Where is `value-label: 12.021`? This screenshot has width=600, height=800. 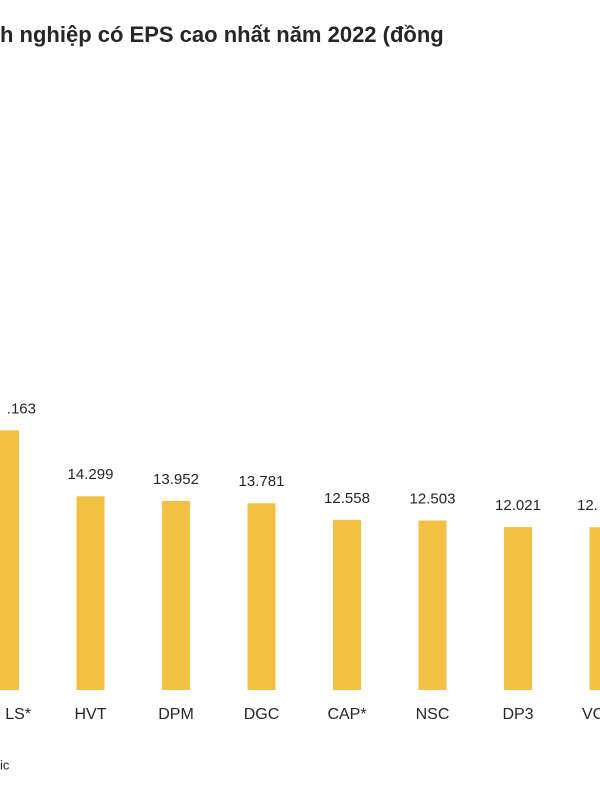 value-label: 12.021 is located at coordinates (518, 505).